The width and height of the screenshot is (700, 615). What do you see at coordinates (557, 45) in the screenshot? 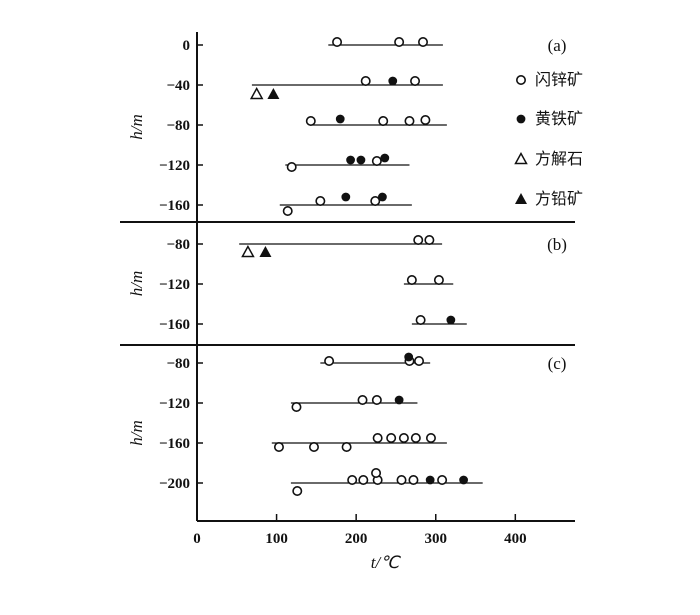
I see `panel-label: (a)` at bounding box center [557, 45].